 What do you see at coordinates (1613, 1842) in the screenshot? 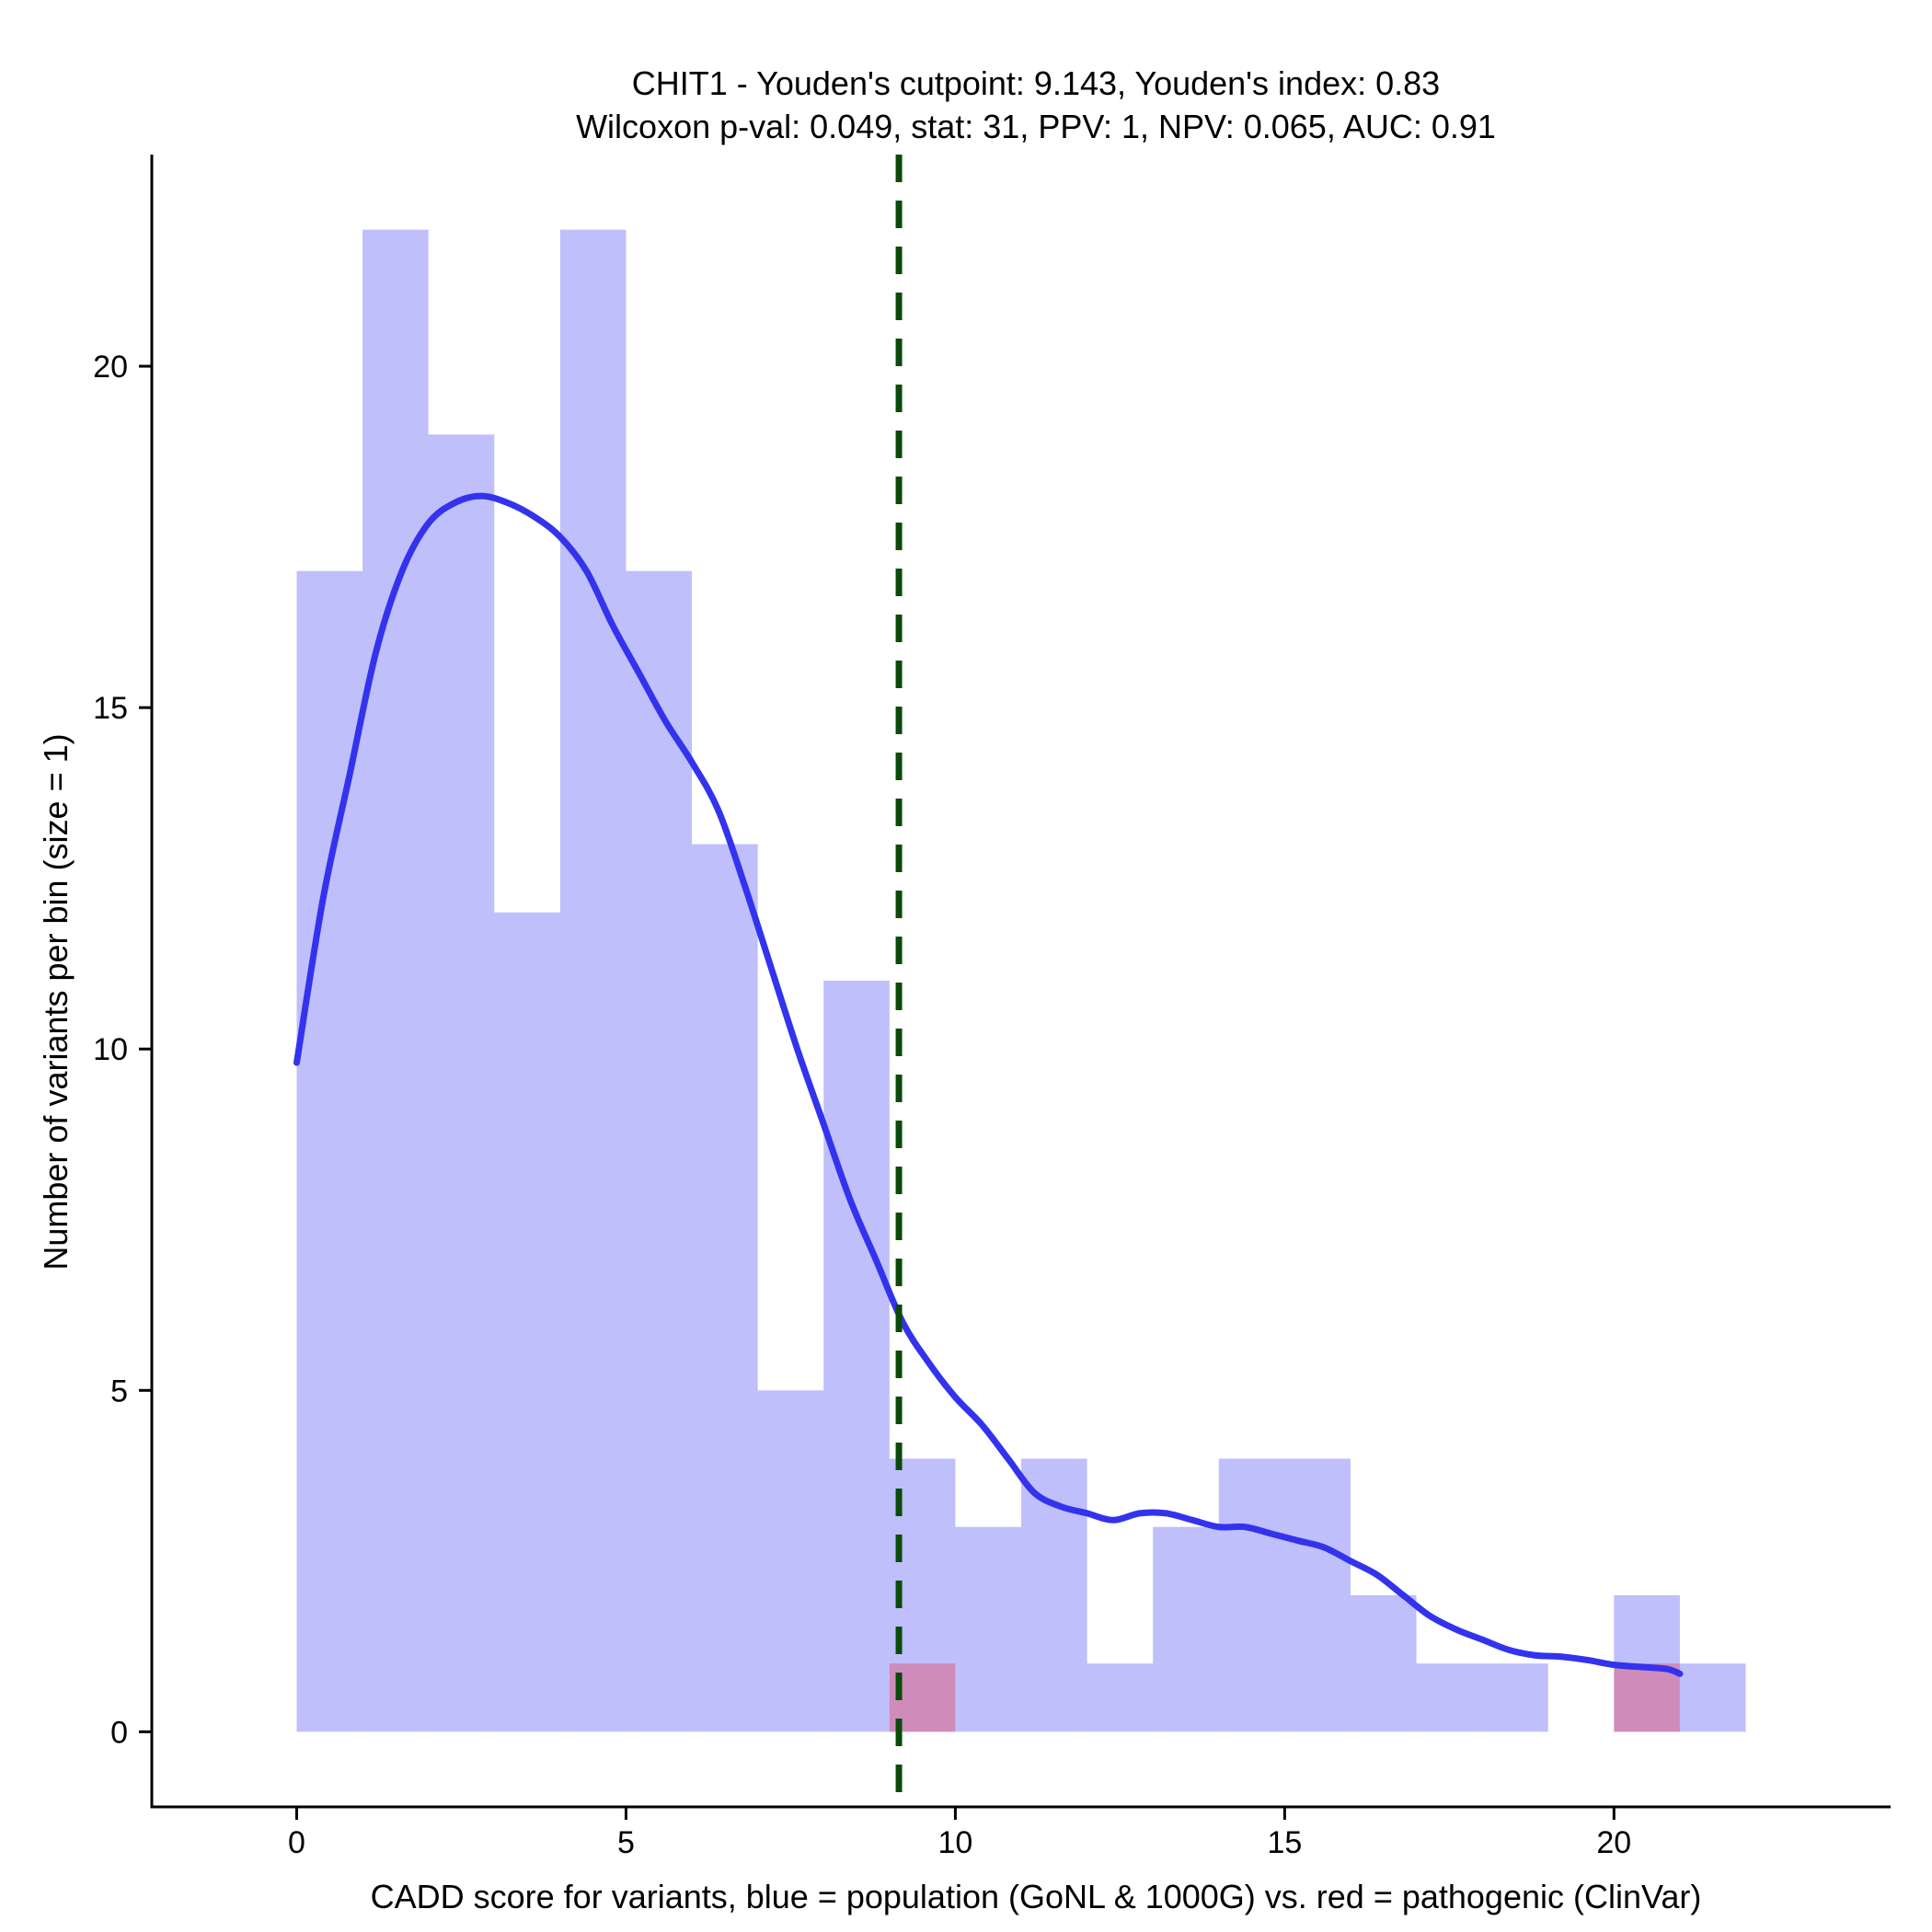
I see `x-tick-label-20: 20` at bounding box center [1613, 1842].